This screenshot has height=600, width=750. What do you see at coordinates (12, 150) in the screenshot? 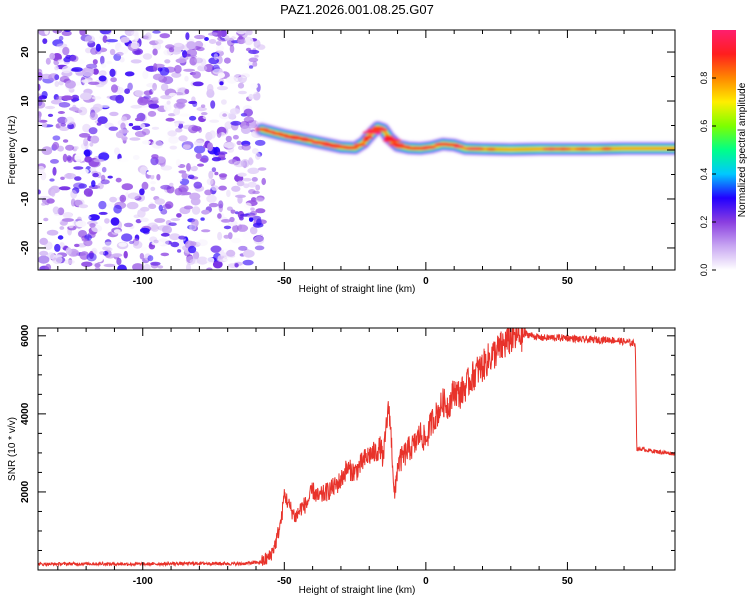
I see `spectrogram-y-label: Frequency (Hz)` at bounding box center [12, 150].